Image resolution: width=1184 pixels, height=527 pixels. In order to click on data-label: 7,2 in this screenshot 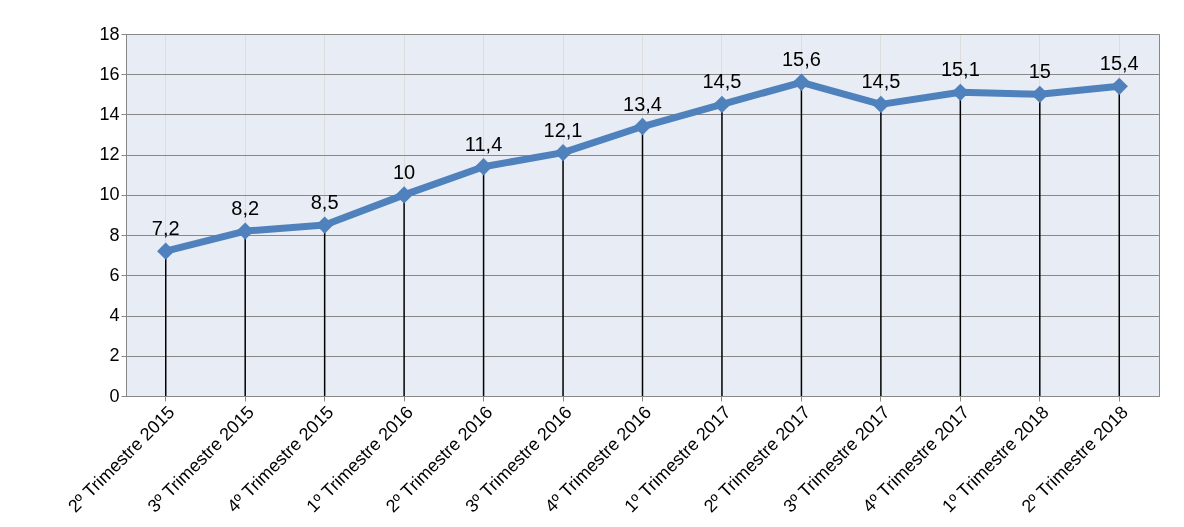, I will do `click(165, 228)`.